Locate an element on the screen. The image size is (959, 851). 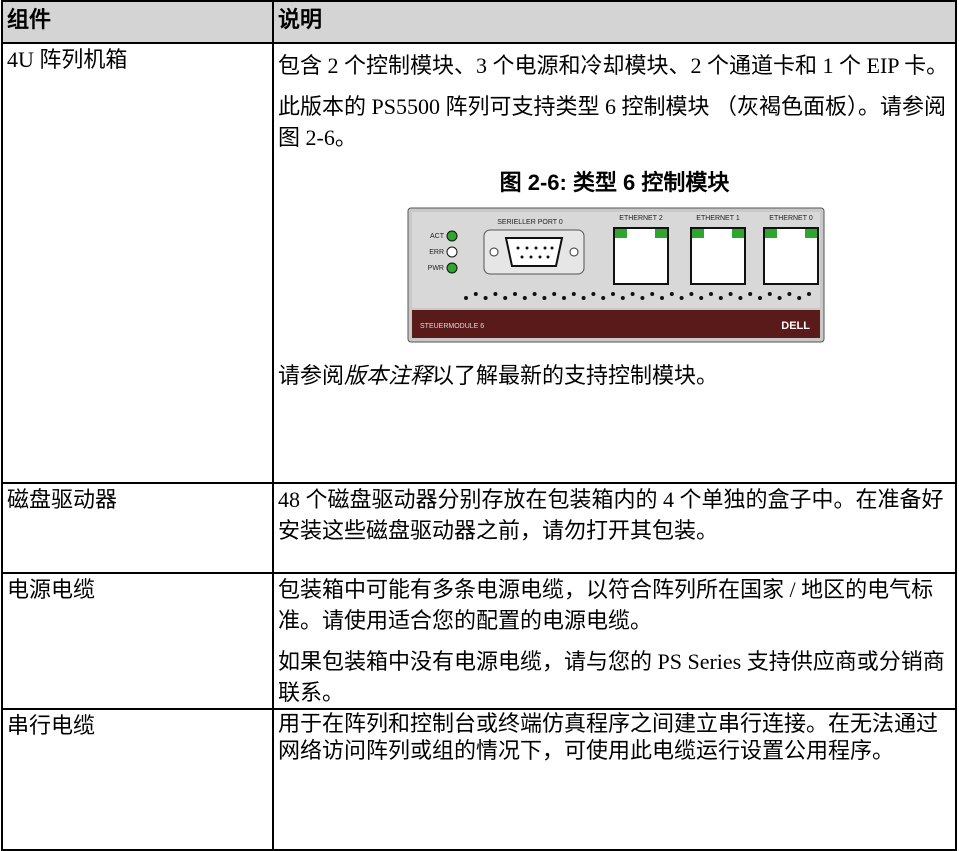
note: 请参阅版本注释以了解最新的支持控制模块。 is located at coordinates (614, 375).